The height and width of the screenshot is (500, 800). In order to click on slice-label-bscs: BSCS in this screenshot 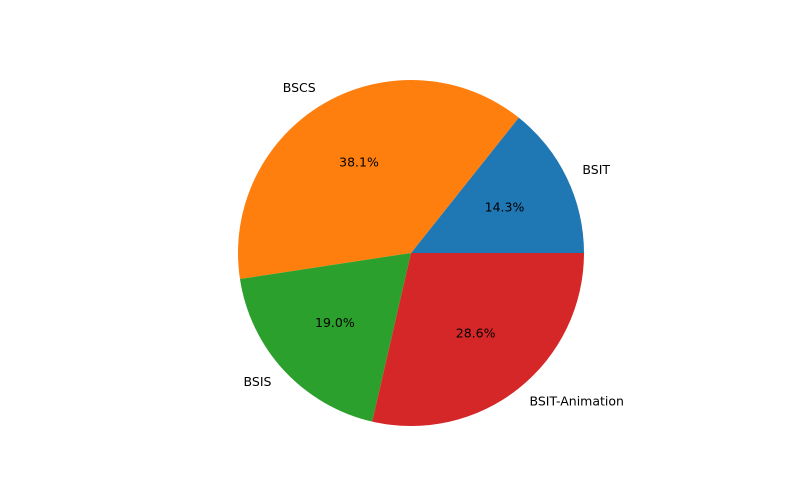, I will do `click(299, 87)`.